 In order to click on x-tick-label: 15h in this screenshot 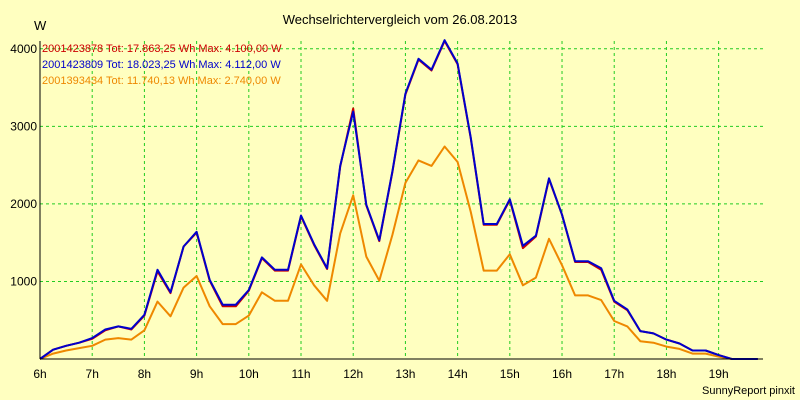, I will do `click(510, 374)`.